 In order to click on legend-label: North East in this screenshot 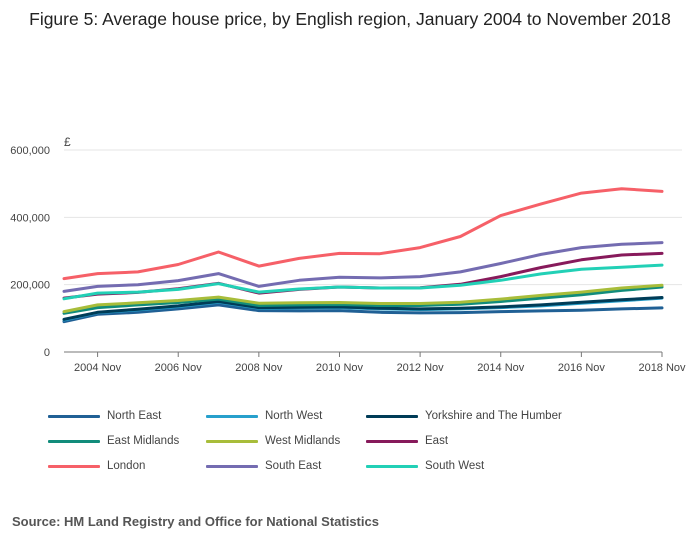, I will do `click(134, 416)`.